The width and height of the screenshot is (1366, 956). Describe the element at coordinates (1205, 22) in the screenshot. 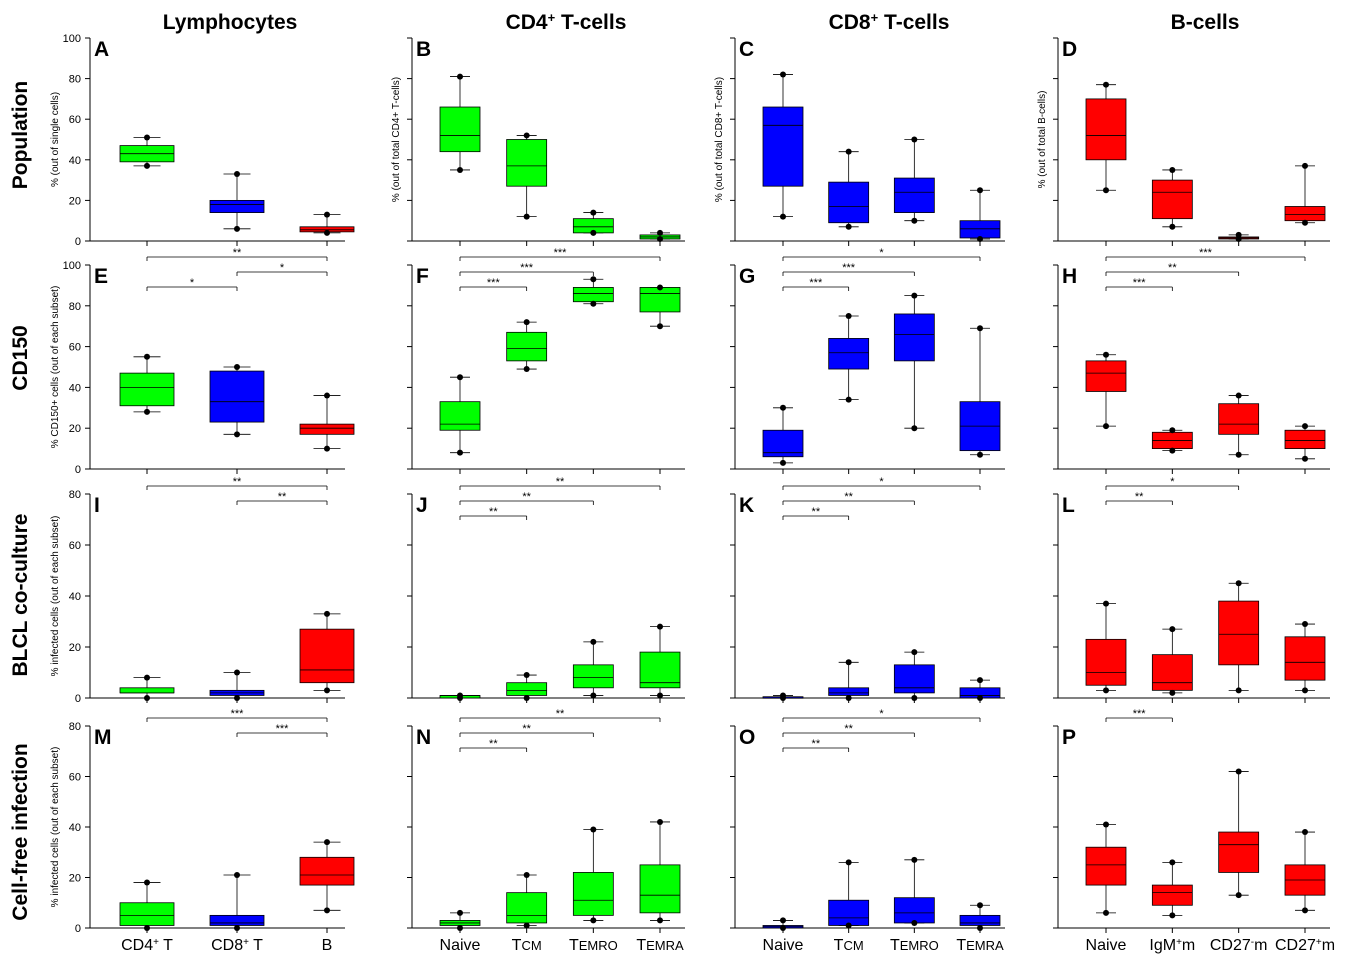

I see `column-title-b-cells: B-cells` at that location.